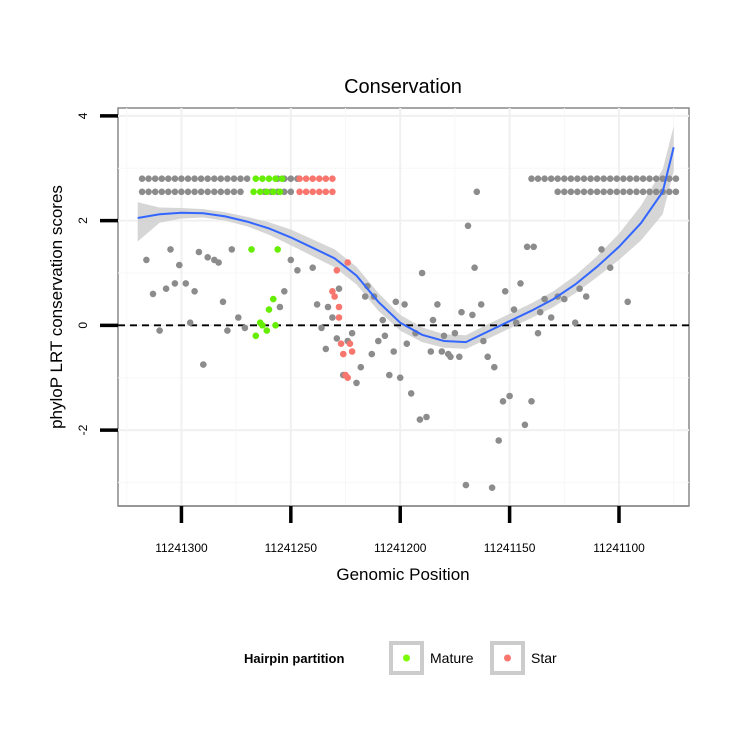 This screenshot has height=750, width=750. What do you see at coordinates (507, 658) in the screenshot?
I see `legend-key-star` at bounding box center [507, 658].